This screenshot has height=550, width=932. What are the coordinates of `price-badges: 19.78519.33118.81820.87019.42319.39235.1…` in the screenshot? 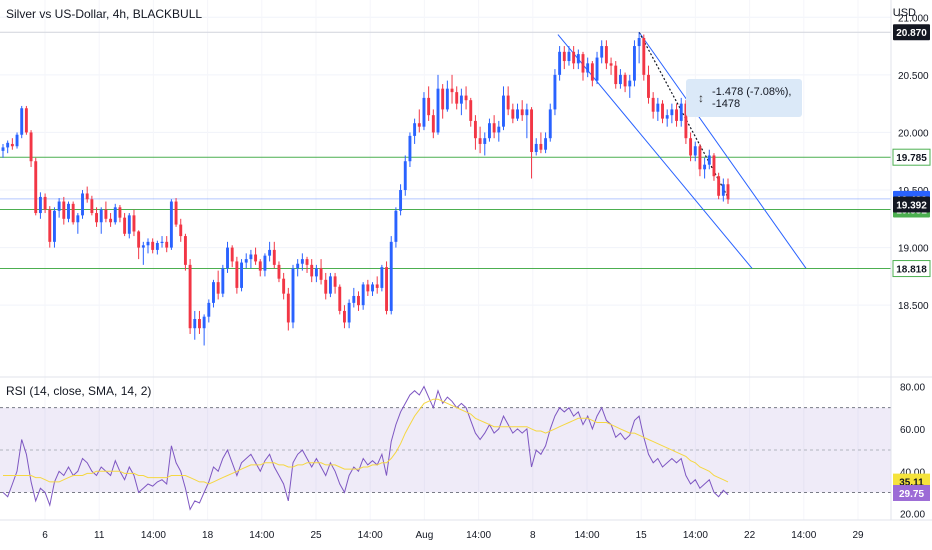 It's located at (911, 262).